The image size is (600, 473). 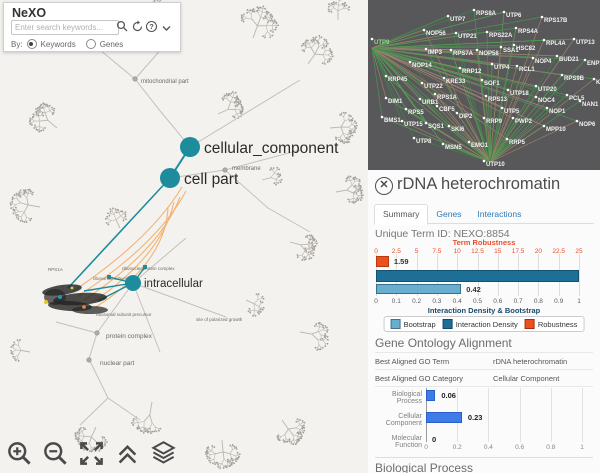 I want to click on gene-node-URB1: URB1, so click(x=428, y=101).